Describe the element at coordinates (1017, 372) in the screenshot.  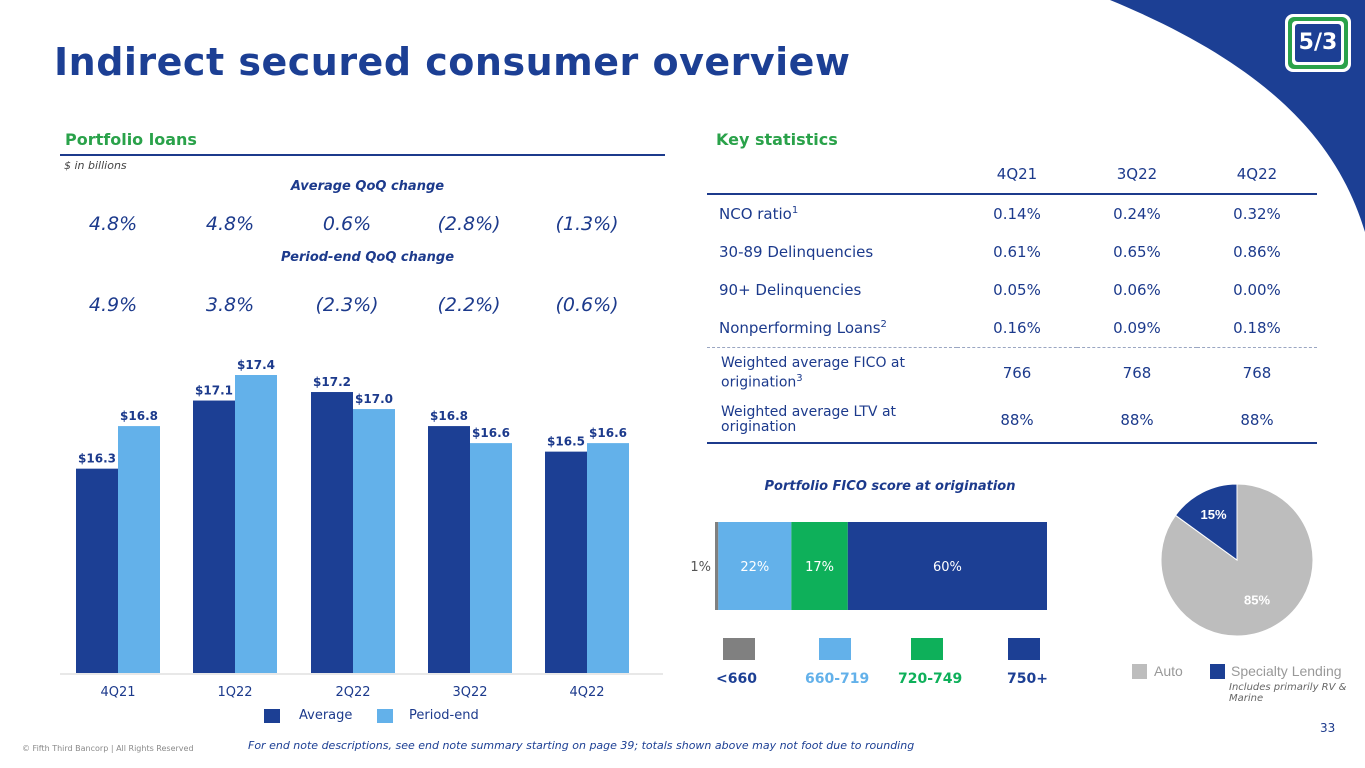
I see `cell: 766` at that location.